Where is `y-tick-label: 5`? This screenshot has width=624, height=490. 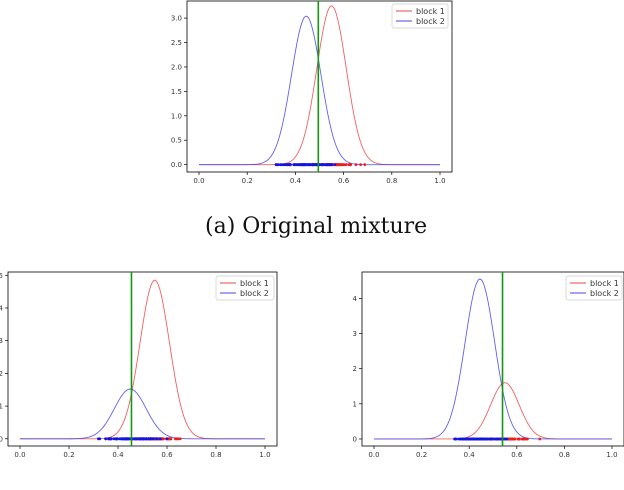
y-tick-label: 5 is located at coordinates (1, 276).